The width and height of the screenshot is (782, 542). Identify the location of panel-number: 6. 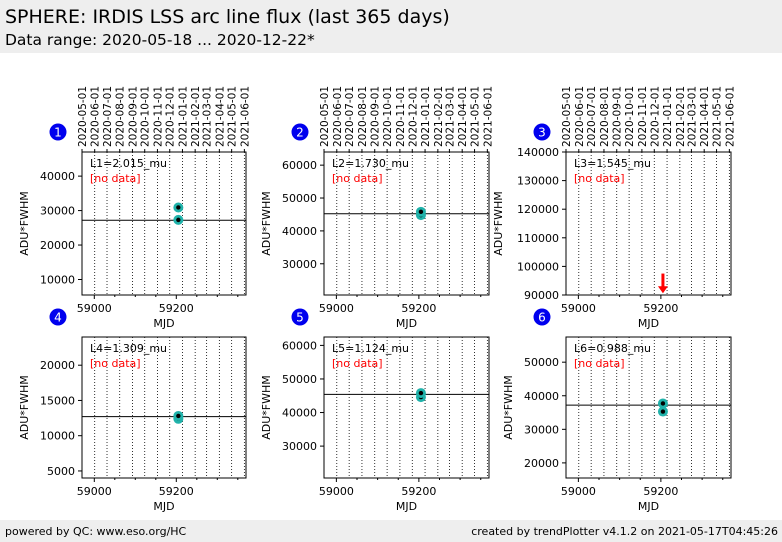
(542, 318).